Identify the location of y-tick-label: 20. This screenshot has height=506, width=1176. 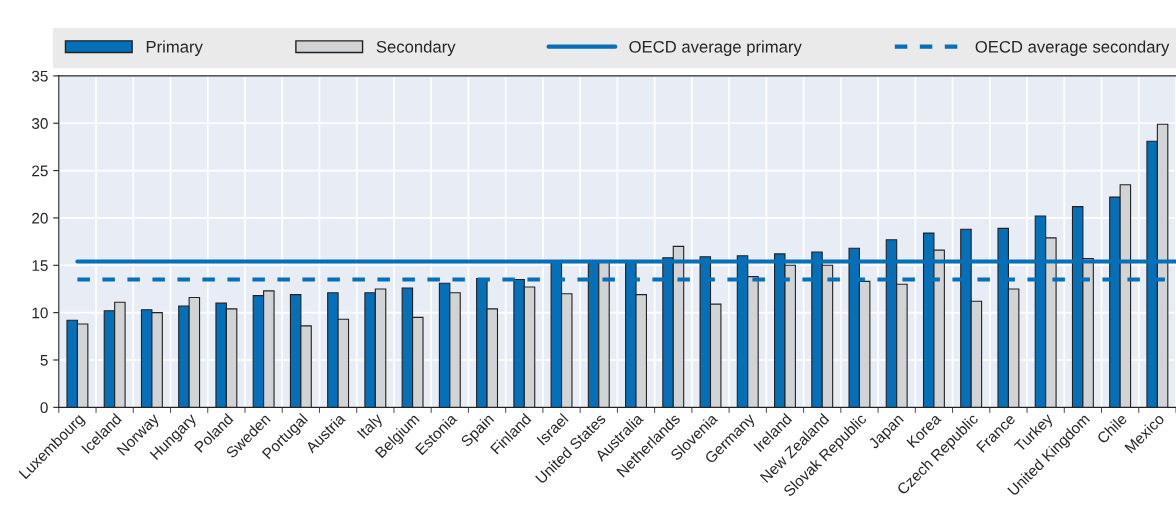
(40, 218).